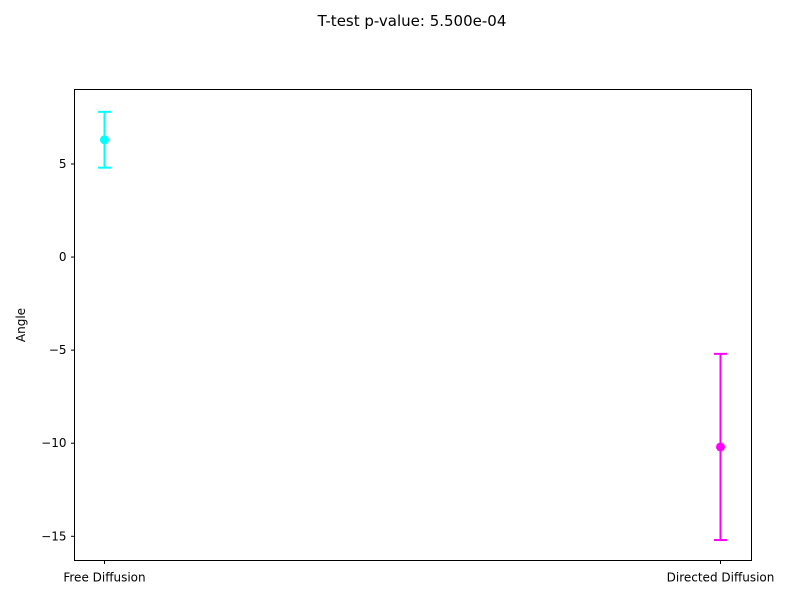 The image size is (800, 600). What do you see at coordinates (21, 325) in the screenshot?
I see `y-axis-label: Angle` at bounding box center [21, 325].